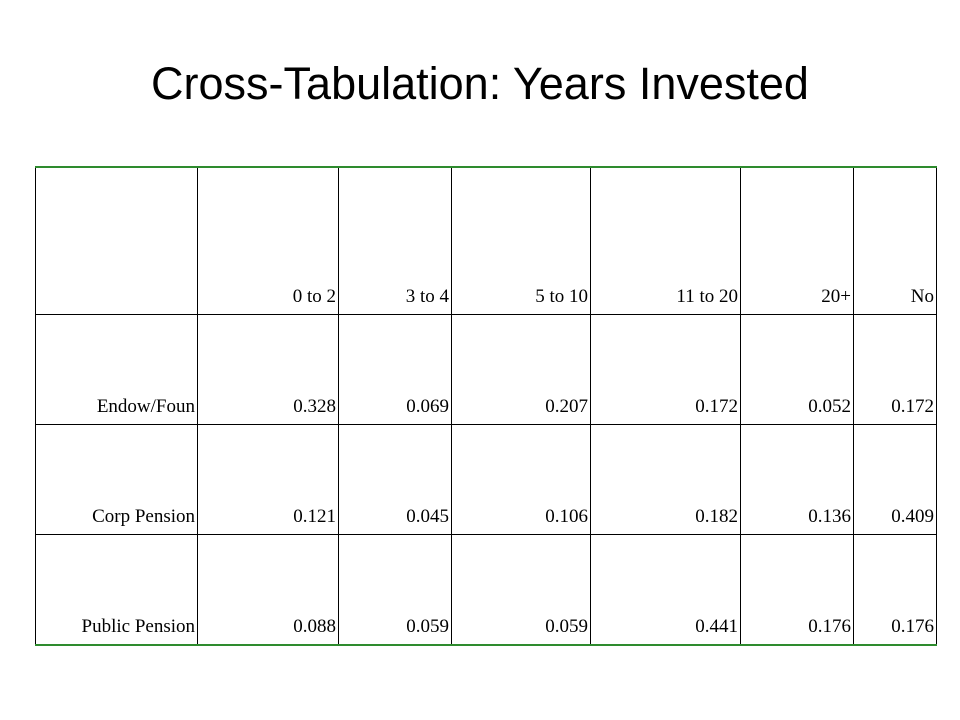  I want to click on cell-value: 0.088, so click(314, 626).